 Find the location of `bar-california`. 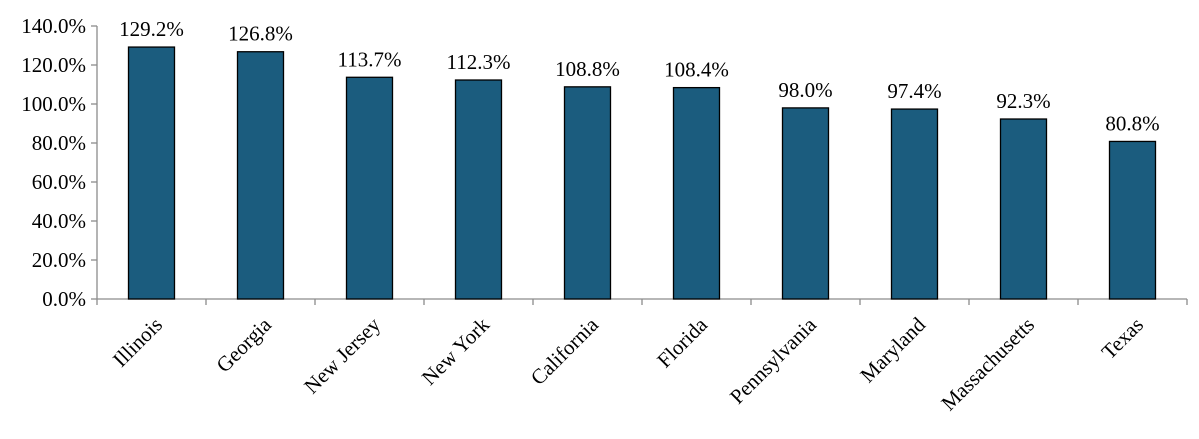

bar-california is located at coordinates (587, 193).